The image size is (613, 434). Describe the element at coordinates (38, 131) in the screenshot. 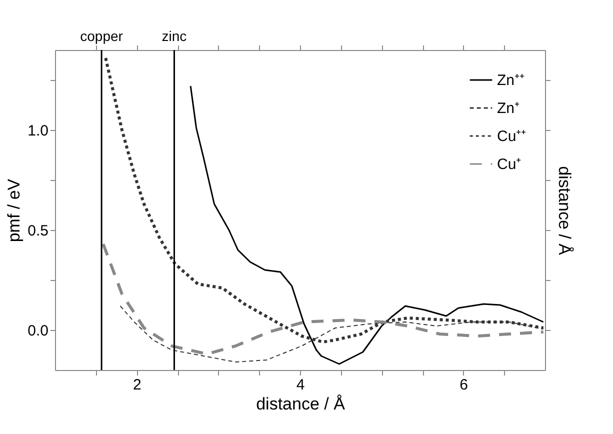

I see `y-tick-label: 1.0` at that location.